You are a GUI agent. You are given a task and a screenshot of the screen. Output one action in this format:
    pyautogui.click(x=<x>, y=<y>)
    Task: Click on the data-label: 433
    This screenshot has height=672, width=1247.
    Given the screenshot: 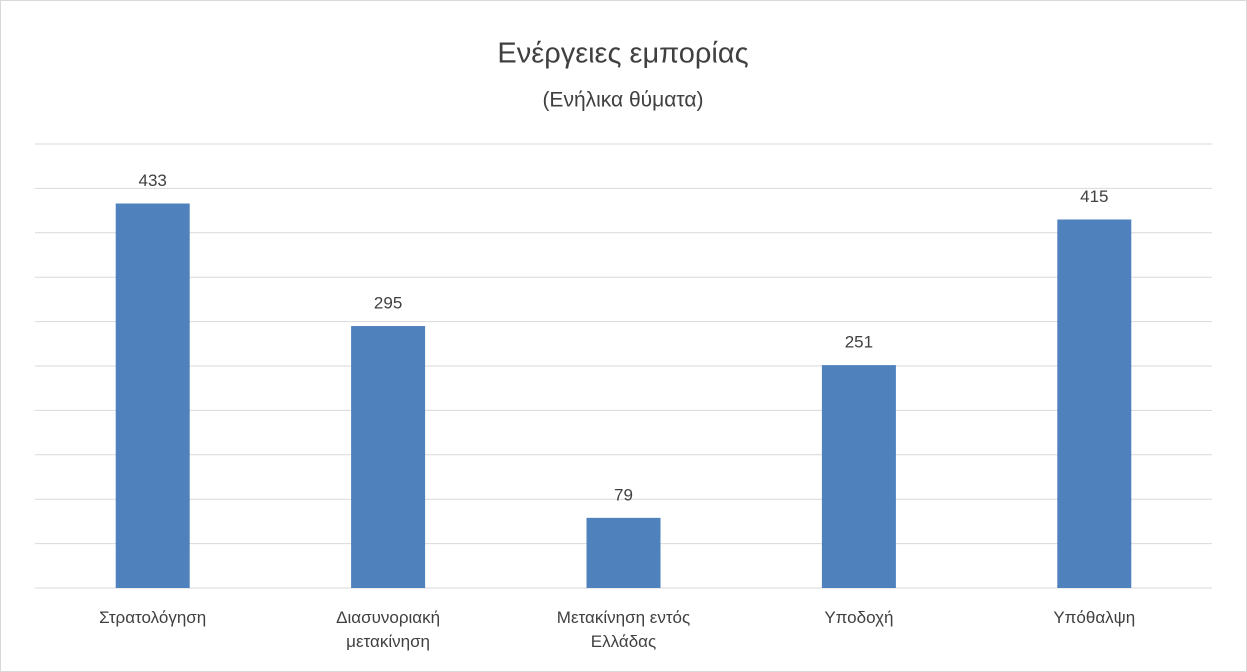 What is the action you would take?
    pyautogui.click(x=153, y=180)
    